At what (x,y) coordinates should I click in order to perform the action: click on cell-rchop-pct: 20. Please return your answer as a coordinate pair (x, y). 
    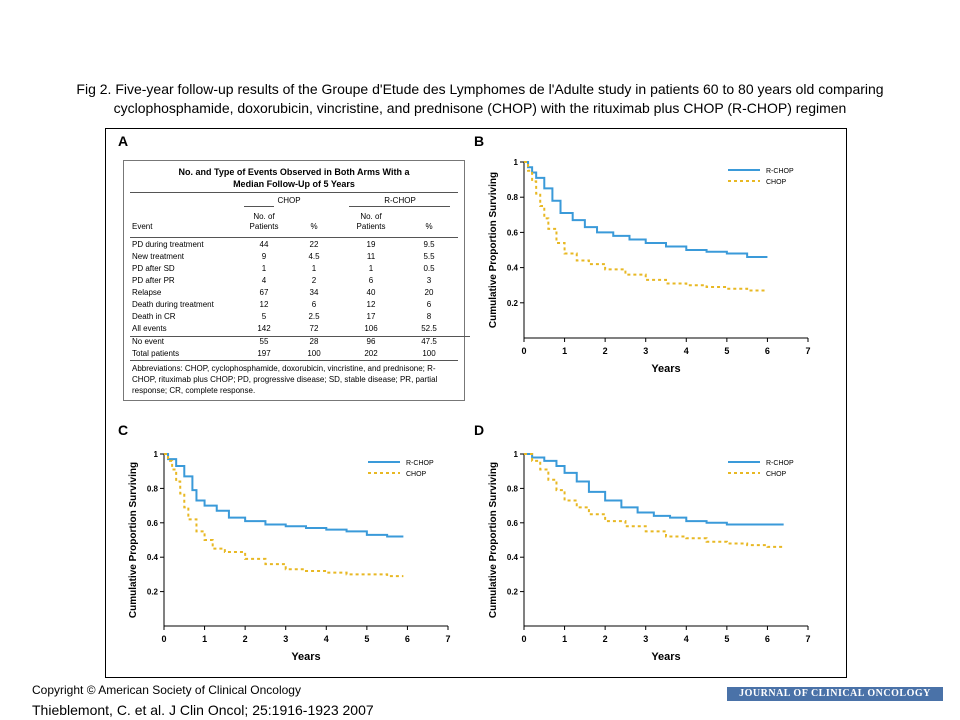
    Looking at the image, I should click on (429, 292).